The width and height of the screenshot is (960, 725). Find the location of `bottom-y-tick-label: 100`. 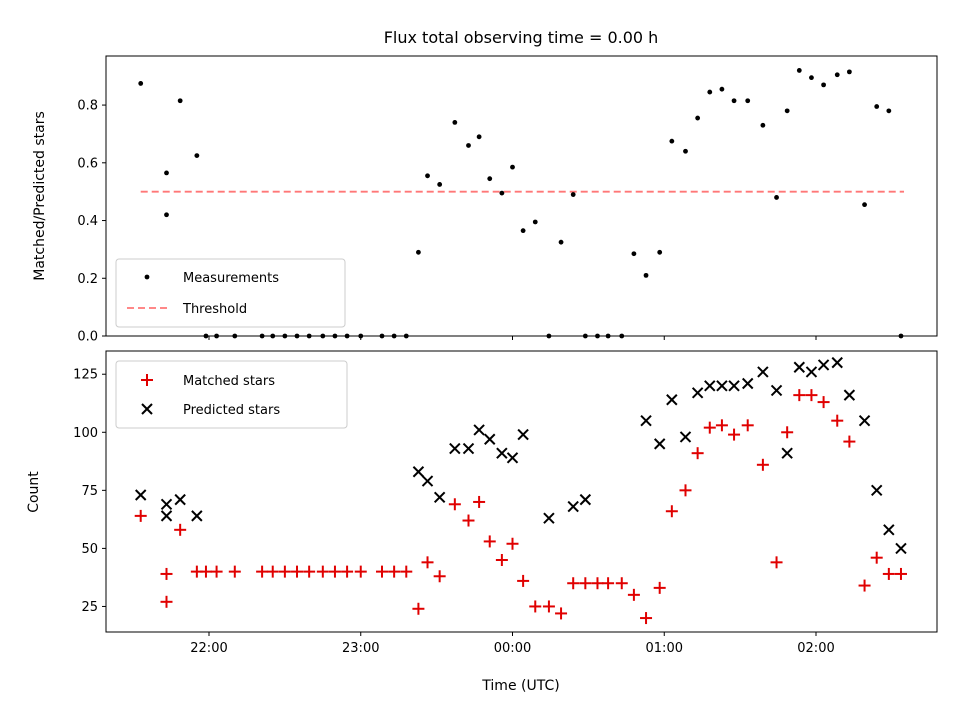

bottom-y-tick-label: 100 is located at coordinates (85, 433).